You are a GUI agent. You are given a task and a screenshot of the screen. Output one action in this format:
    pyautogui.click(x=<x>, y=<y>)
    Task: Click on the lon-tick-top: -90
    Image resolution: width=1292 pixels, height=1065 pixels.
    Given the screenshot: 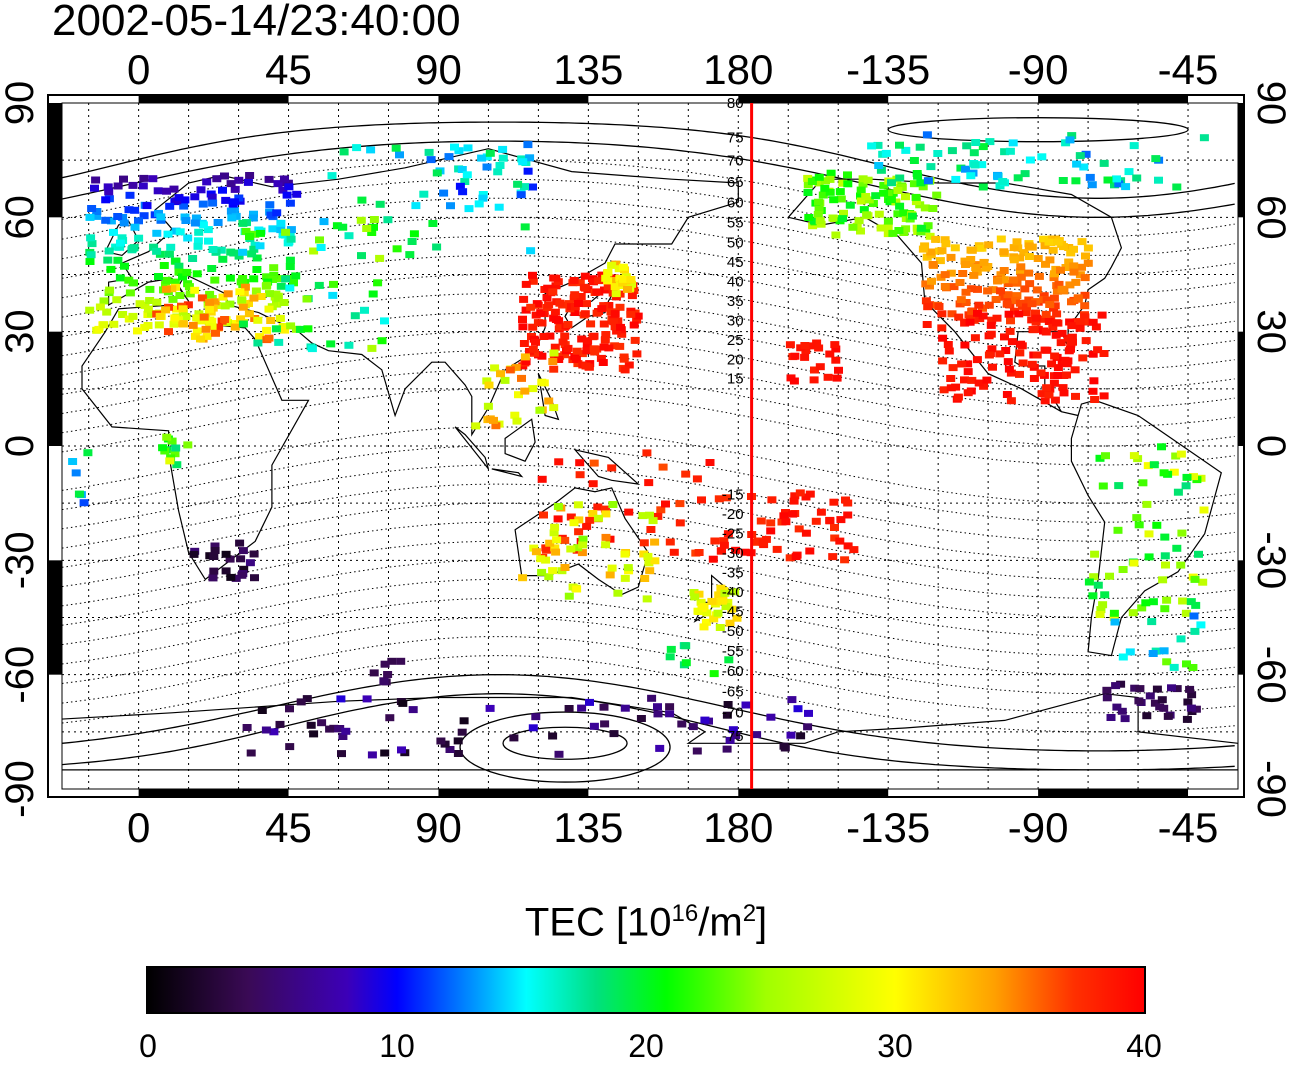 What is the action you would take?
    pyautogui.click(x=1038, y=69)
    